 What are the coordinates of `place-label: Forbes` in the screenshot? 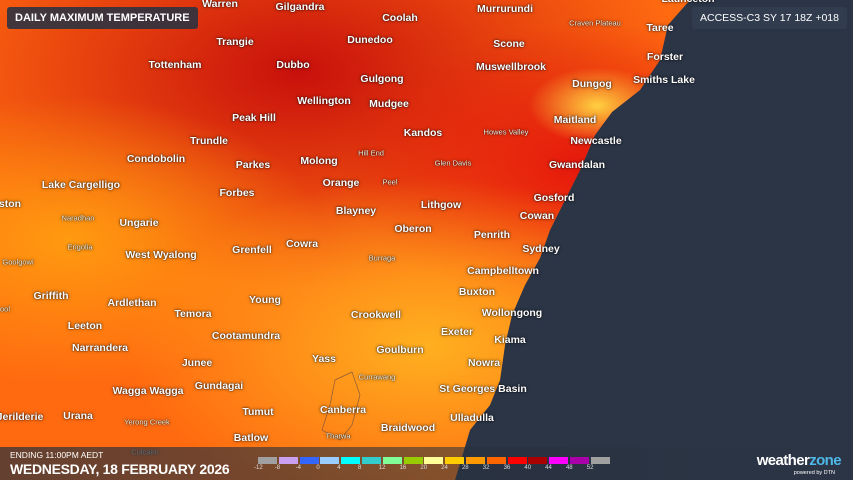 It's located at (237, 193).